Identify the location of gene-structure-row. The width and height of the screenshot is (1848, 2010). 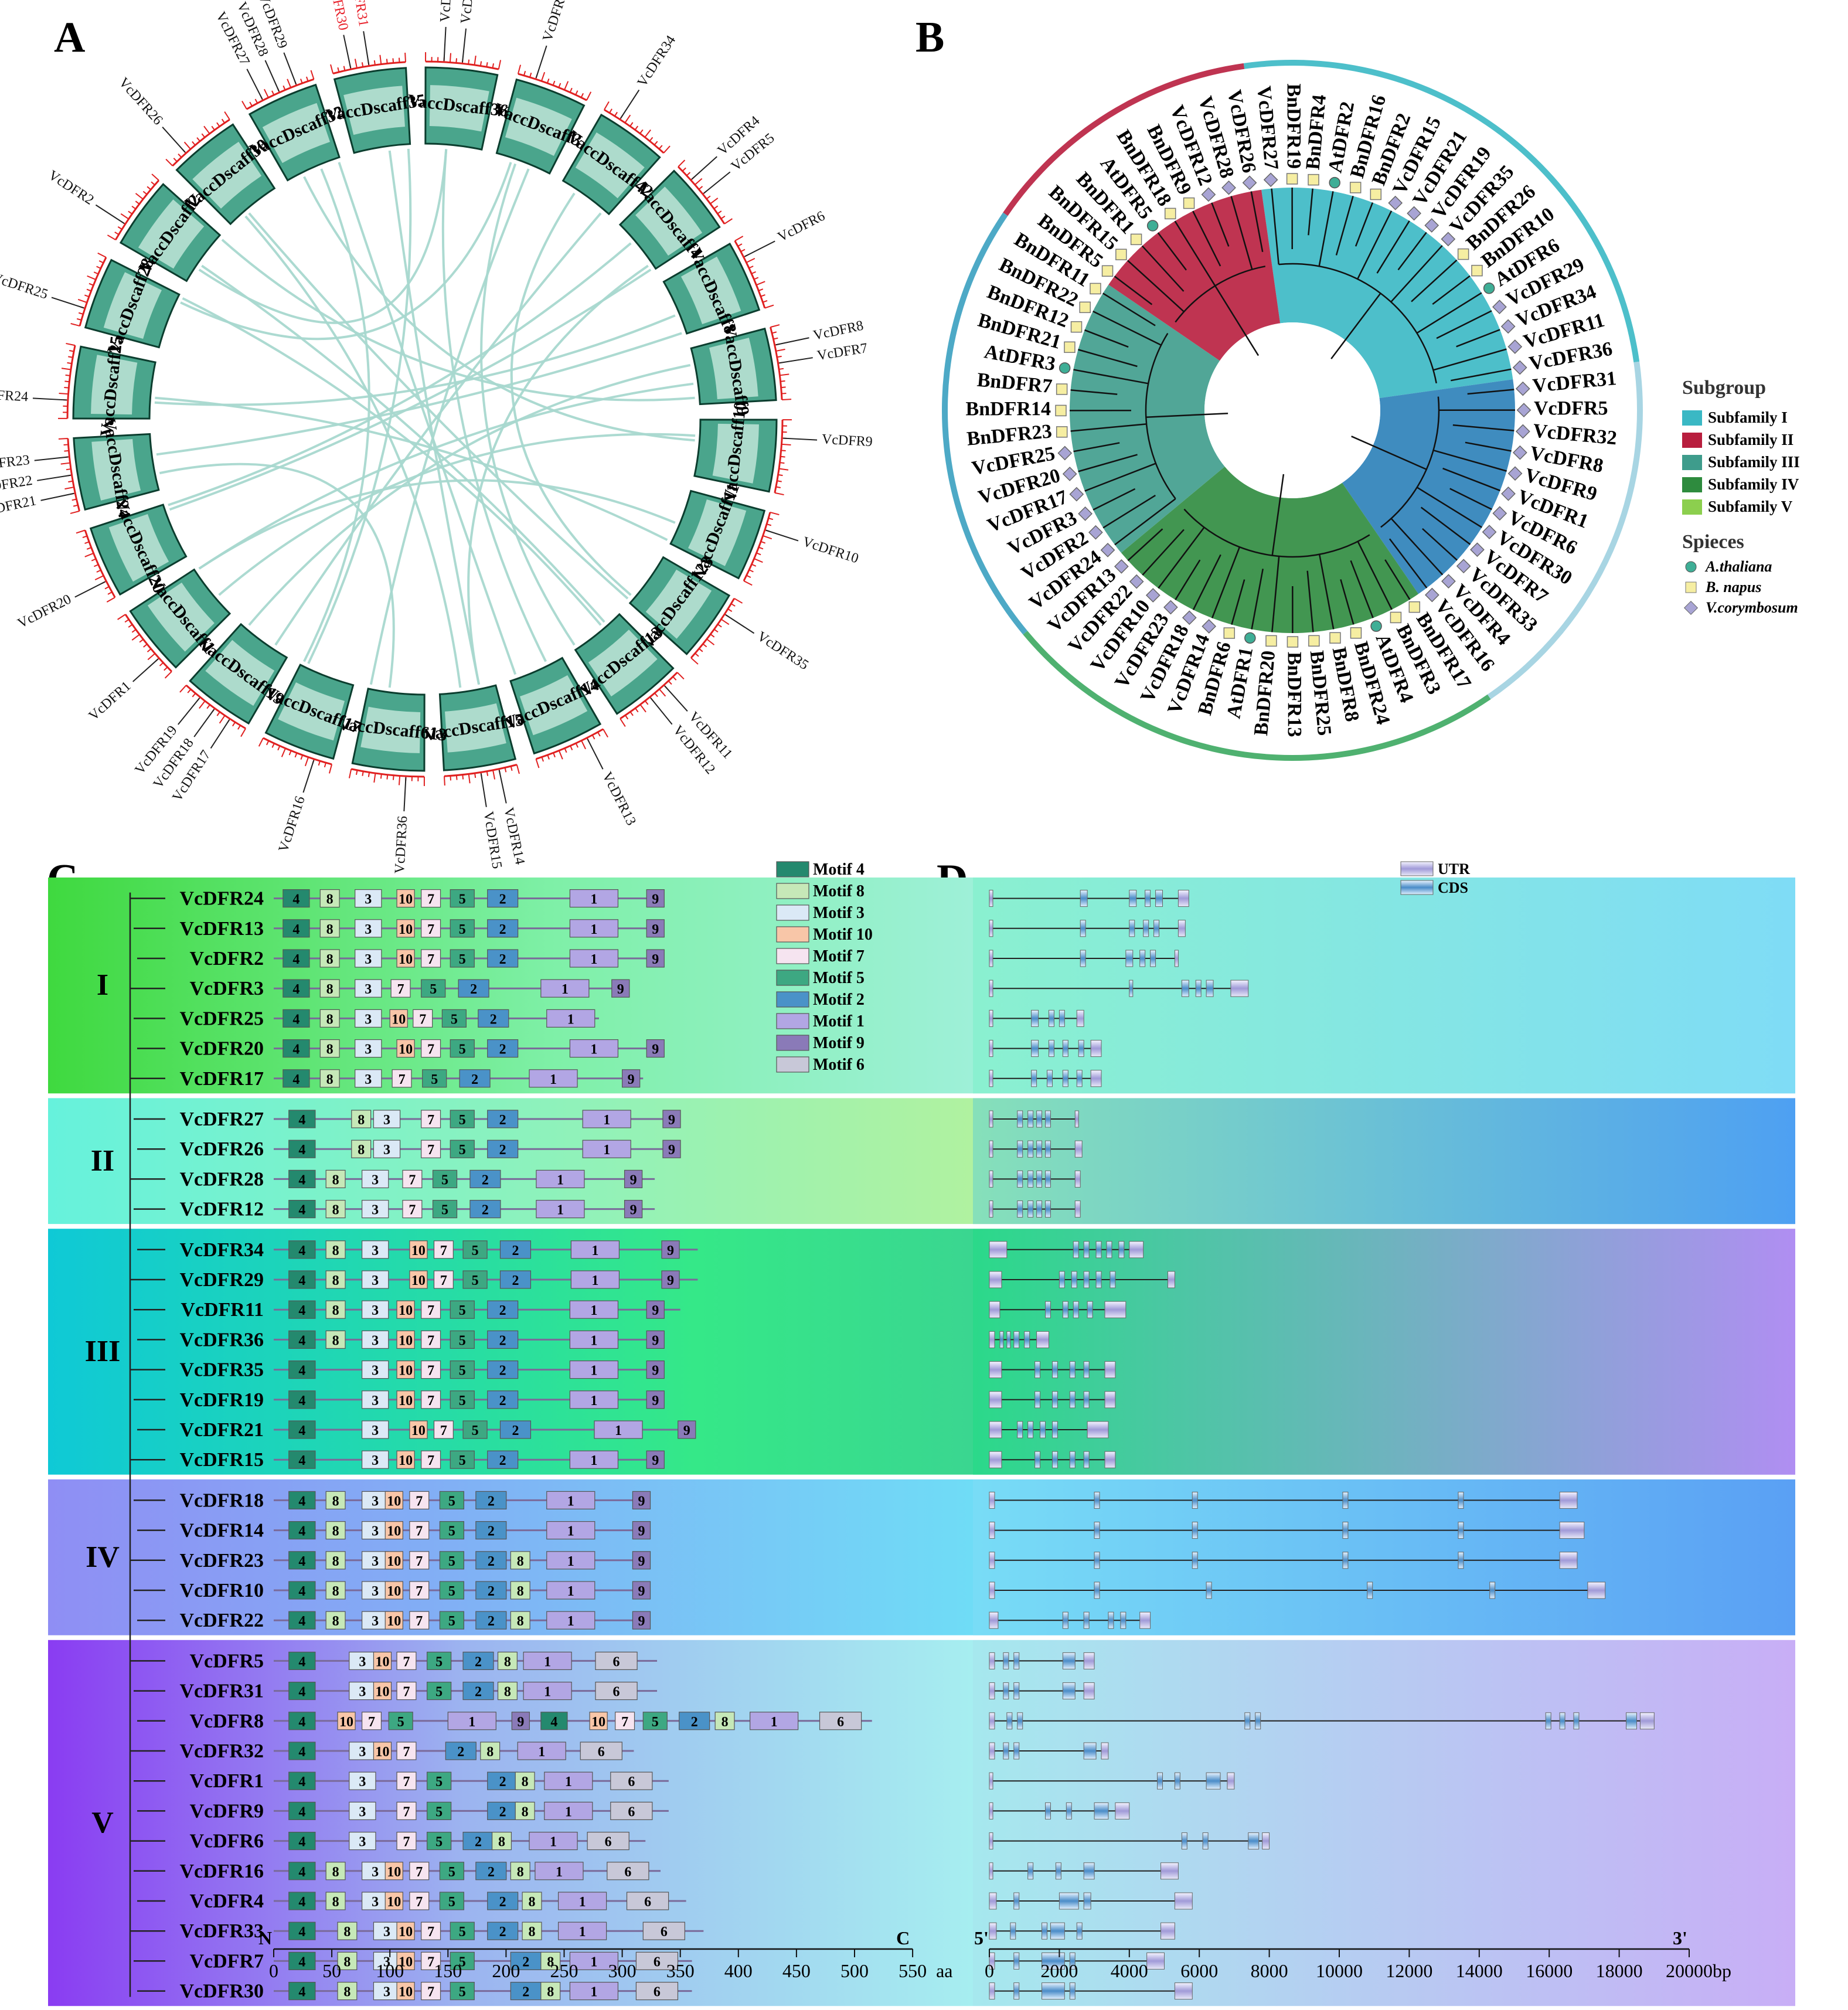
(1070, 1620).